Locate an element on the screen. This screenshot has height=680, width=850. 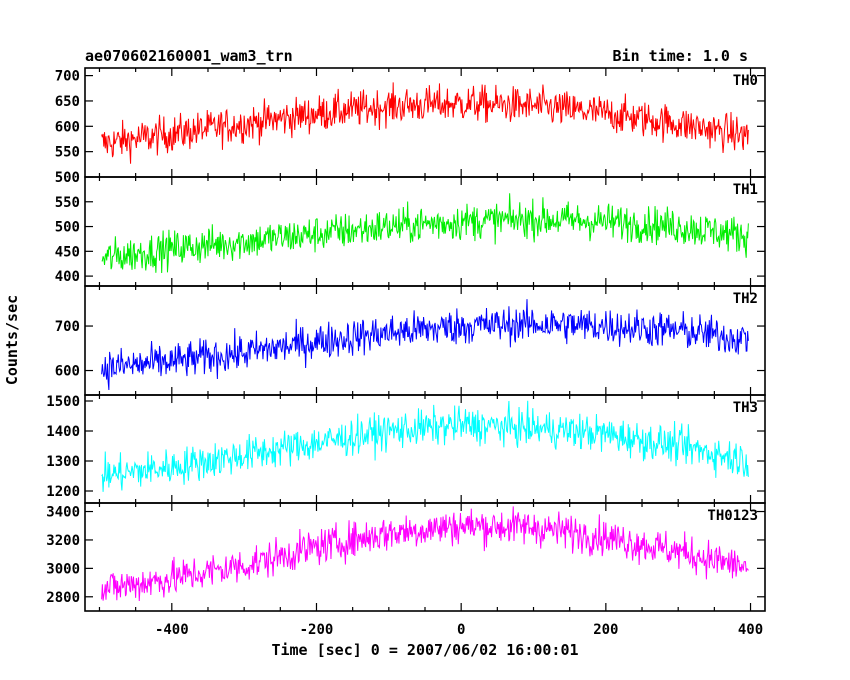
y-axis-label: Counts/sec is located at coordinates (12, 340).